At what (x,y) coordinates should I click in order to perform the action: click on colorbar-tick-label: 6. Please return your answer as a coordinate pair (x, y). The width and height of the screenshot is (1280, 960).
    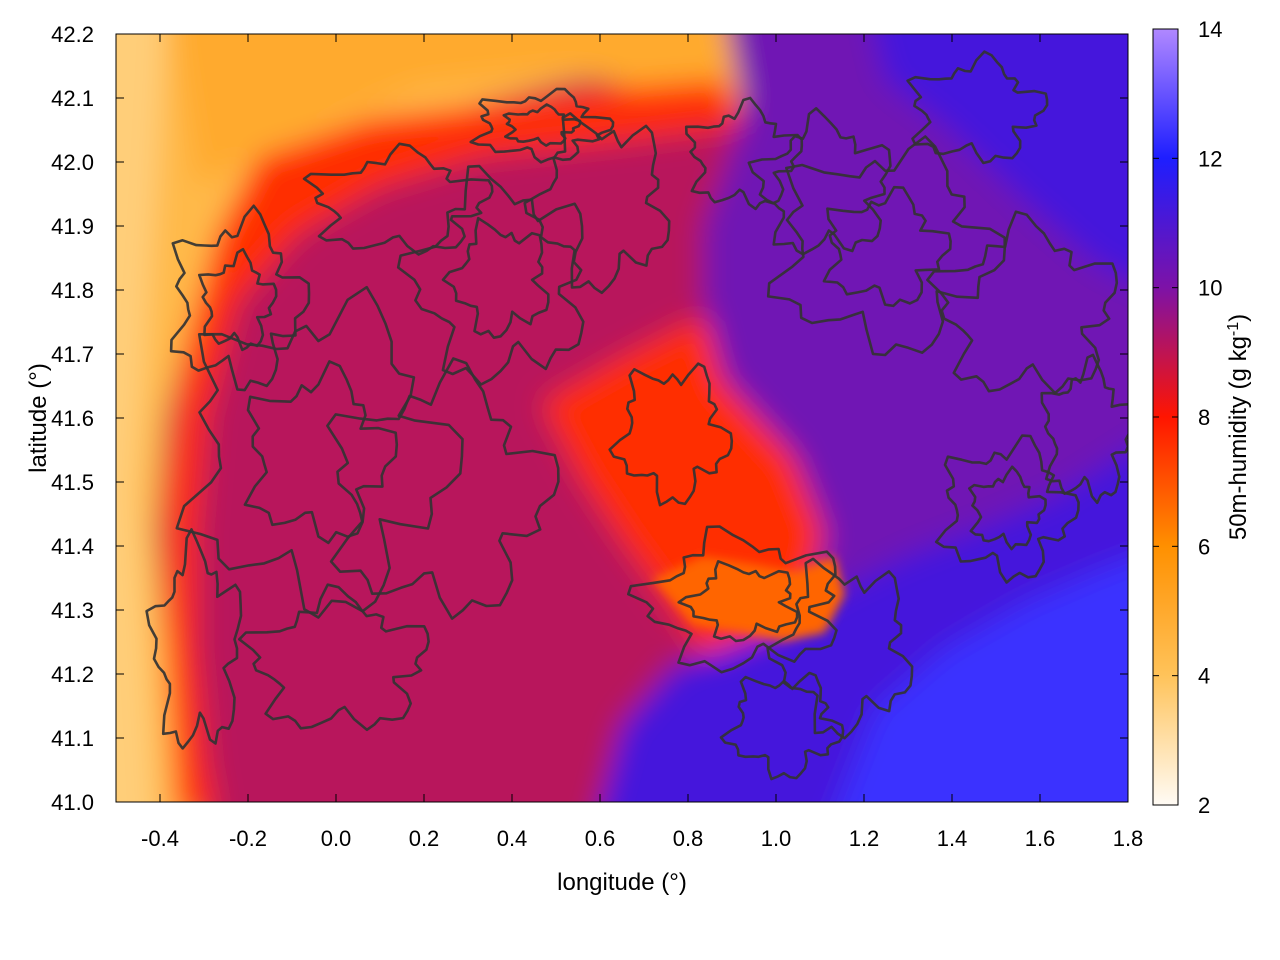
    Looking at the image, I should click on (1204, 546).